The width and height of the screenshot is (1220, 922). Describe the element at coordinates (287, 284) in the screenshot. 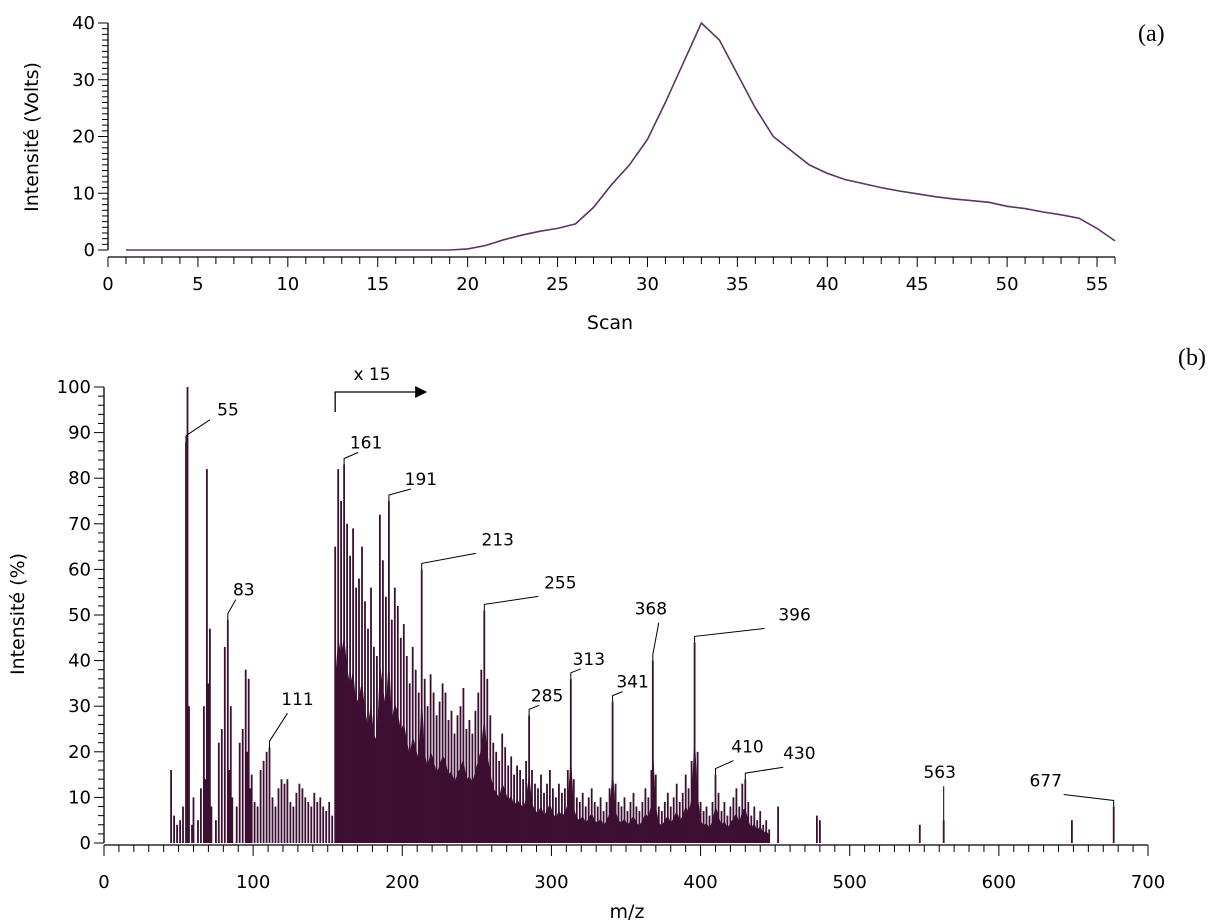

I see `chart-a-x-tick-label: 10` at that location.